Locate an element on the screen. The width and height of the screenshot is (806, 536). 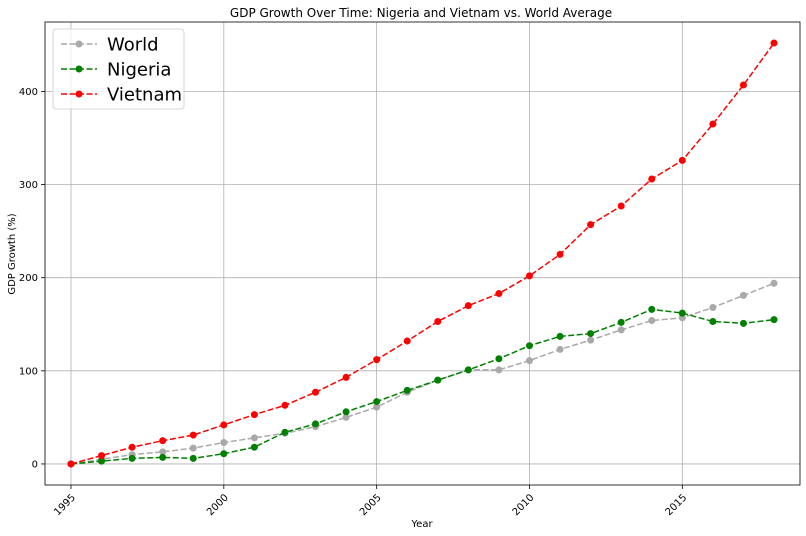
legend-world-marker is located at coordinates (79, 44).